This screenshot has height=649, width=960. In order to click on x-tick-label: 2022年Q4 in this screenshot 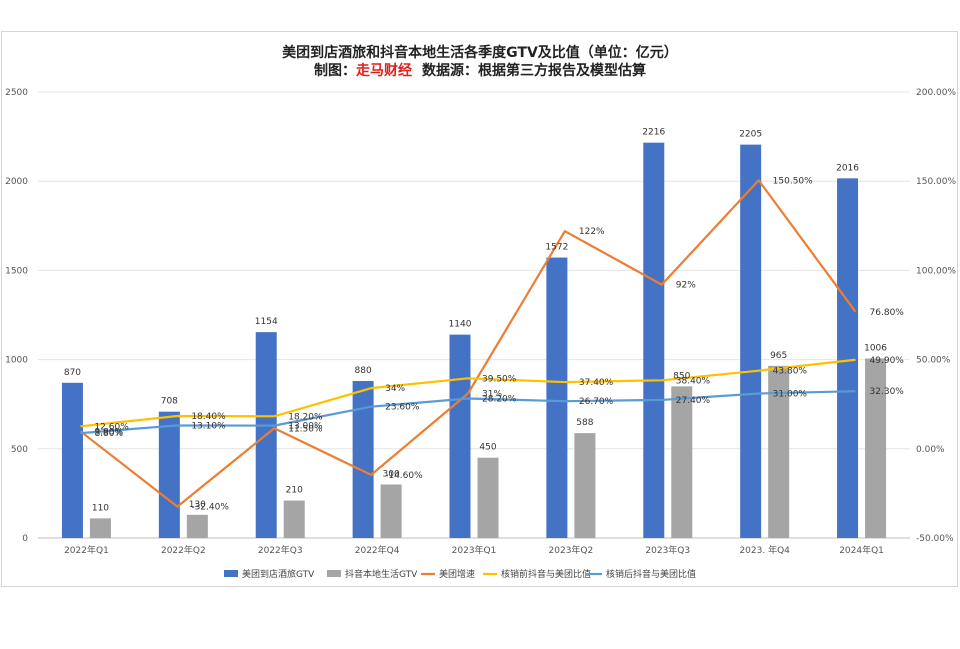, I will do `click(377, 550)`.